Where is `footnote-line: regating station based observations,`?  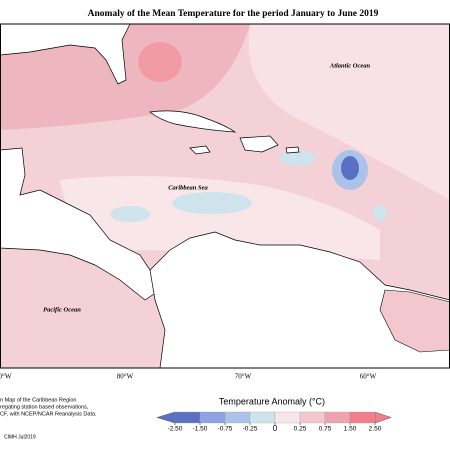
footnote-line: regating station based observations, is located at coordinates (44, 407).